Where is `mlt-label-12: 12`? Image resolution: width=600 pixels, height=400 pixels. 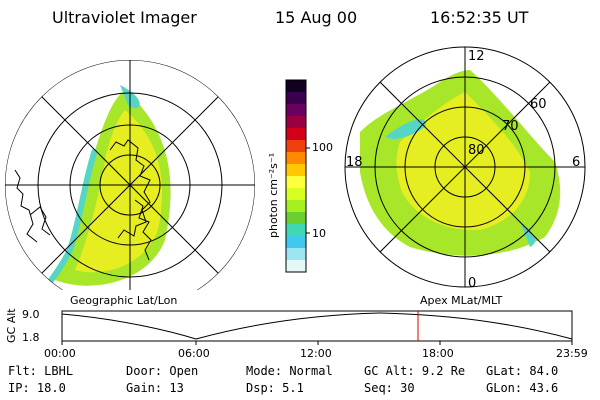 mlt-label-12: 12 is located at coordinates (476, 56).